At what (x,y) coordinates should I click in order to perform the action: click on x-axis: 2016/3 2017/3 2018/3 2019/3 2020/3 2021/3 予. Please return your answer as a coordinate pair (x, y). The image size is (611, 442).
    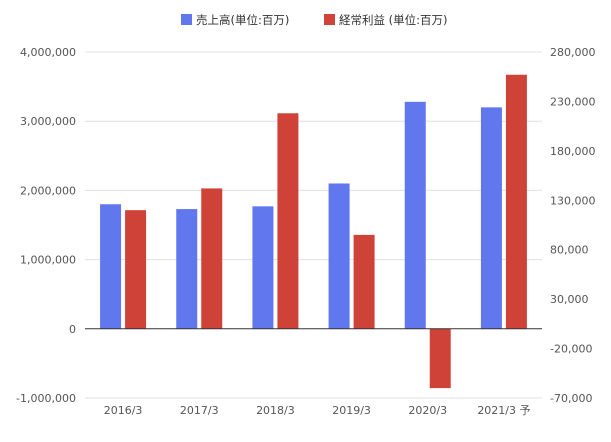
    Looking at the image, I should click on (317, 410).